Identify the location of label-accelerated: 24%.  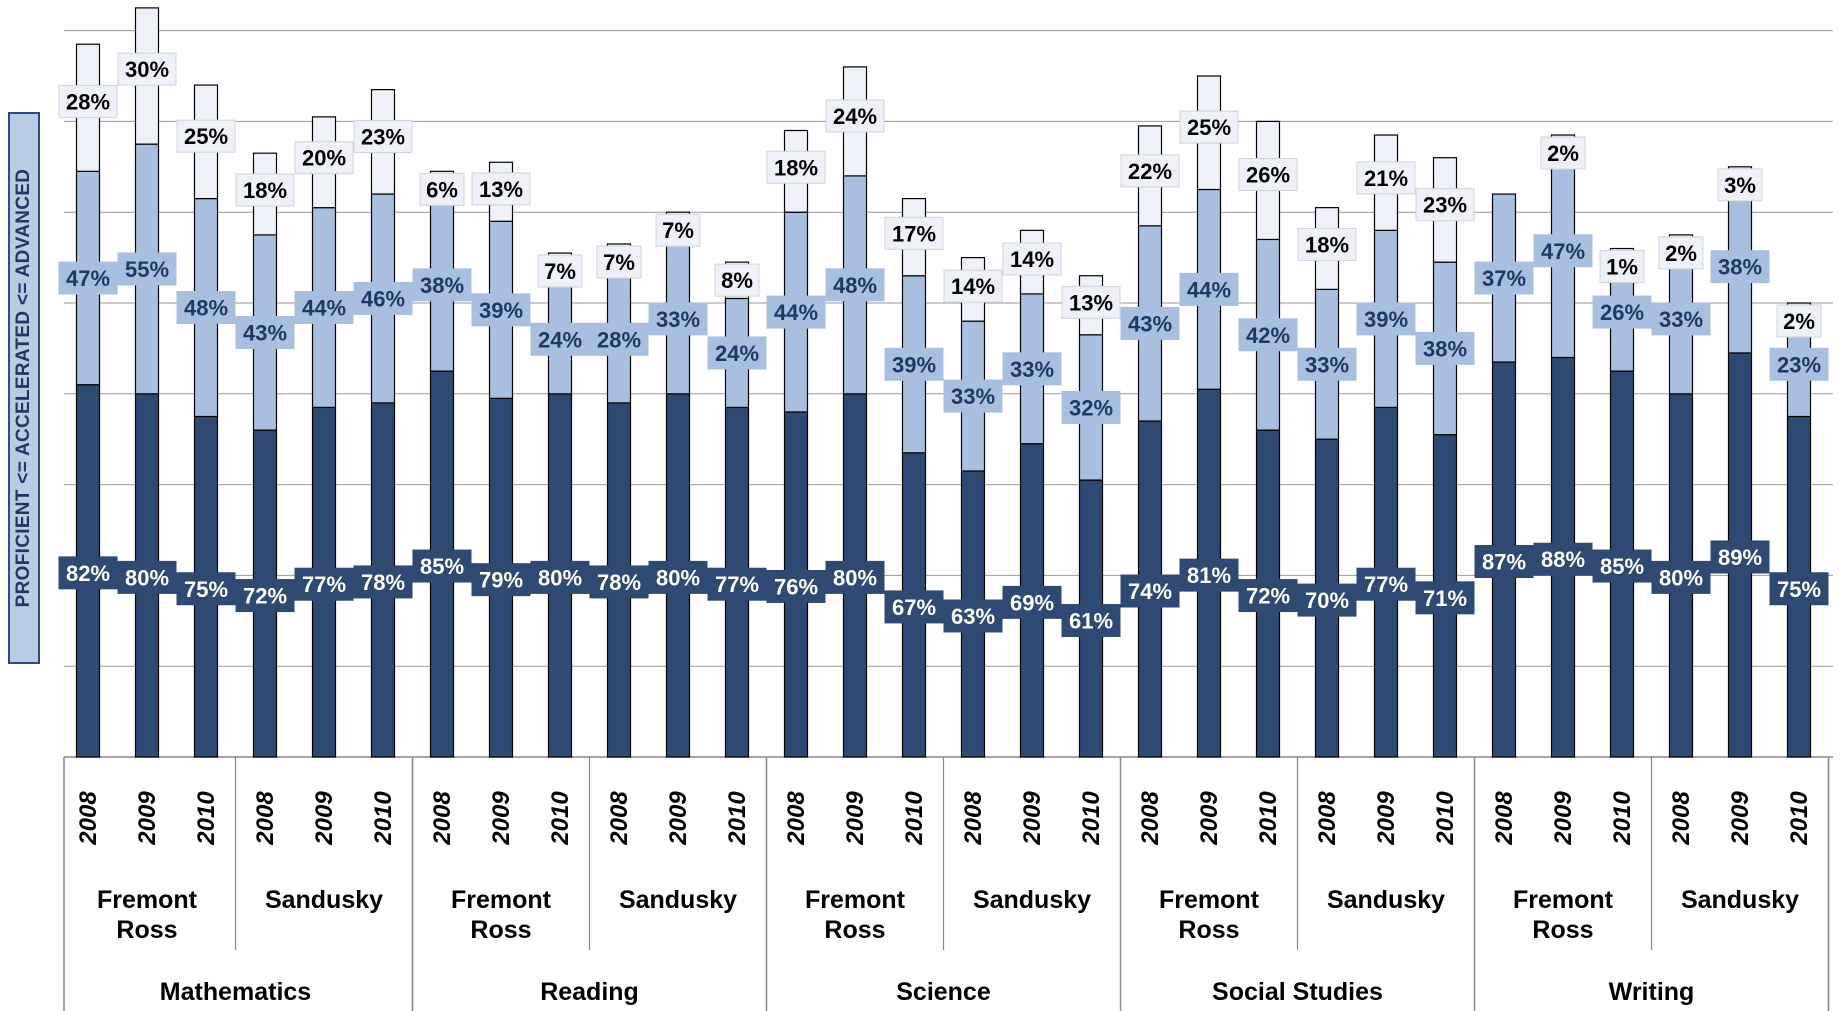
(560, 339).